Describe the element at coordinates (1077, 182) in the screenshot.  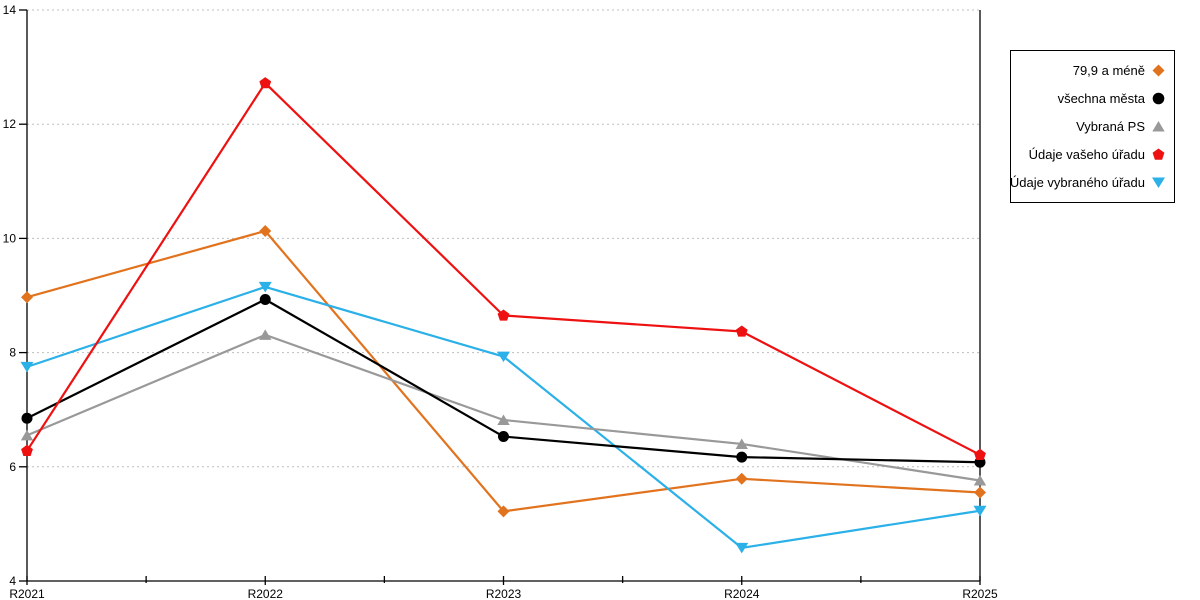
I see `legend-label: Údaje vybraného úřadu` at that location.